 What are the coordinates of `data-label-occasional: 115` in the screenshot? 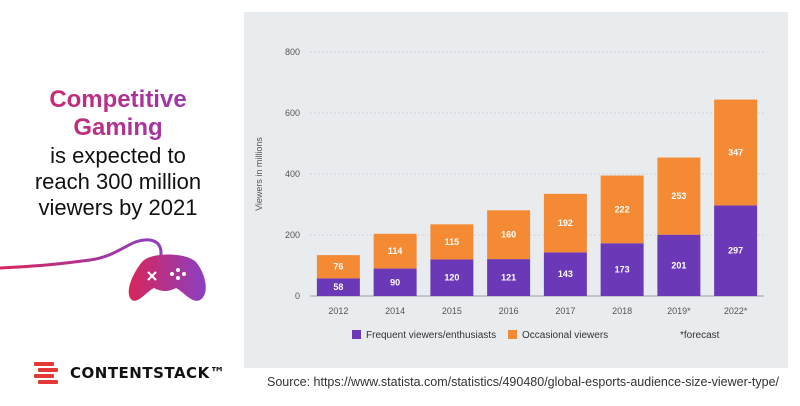 It's located at (452, 242).